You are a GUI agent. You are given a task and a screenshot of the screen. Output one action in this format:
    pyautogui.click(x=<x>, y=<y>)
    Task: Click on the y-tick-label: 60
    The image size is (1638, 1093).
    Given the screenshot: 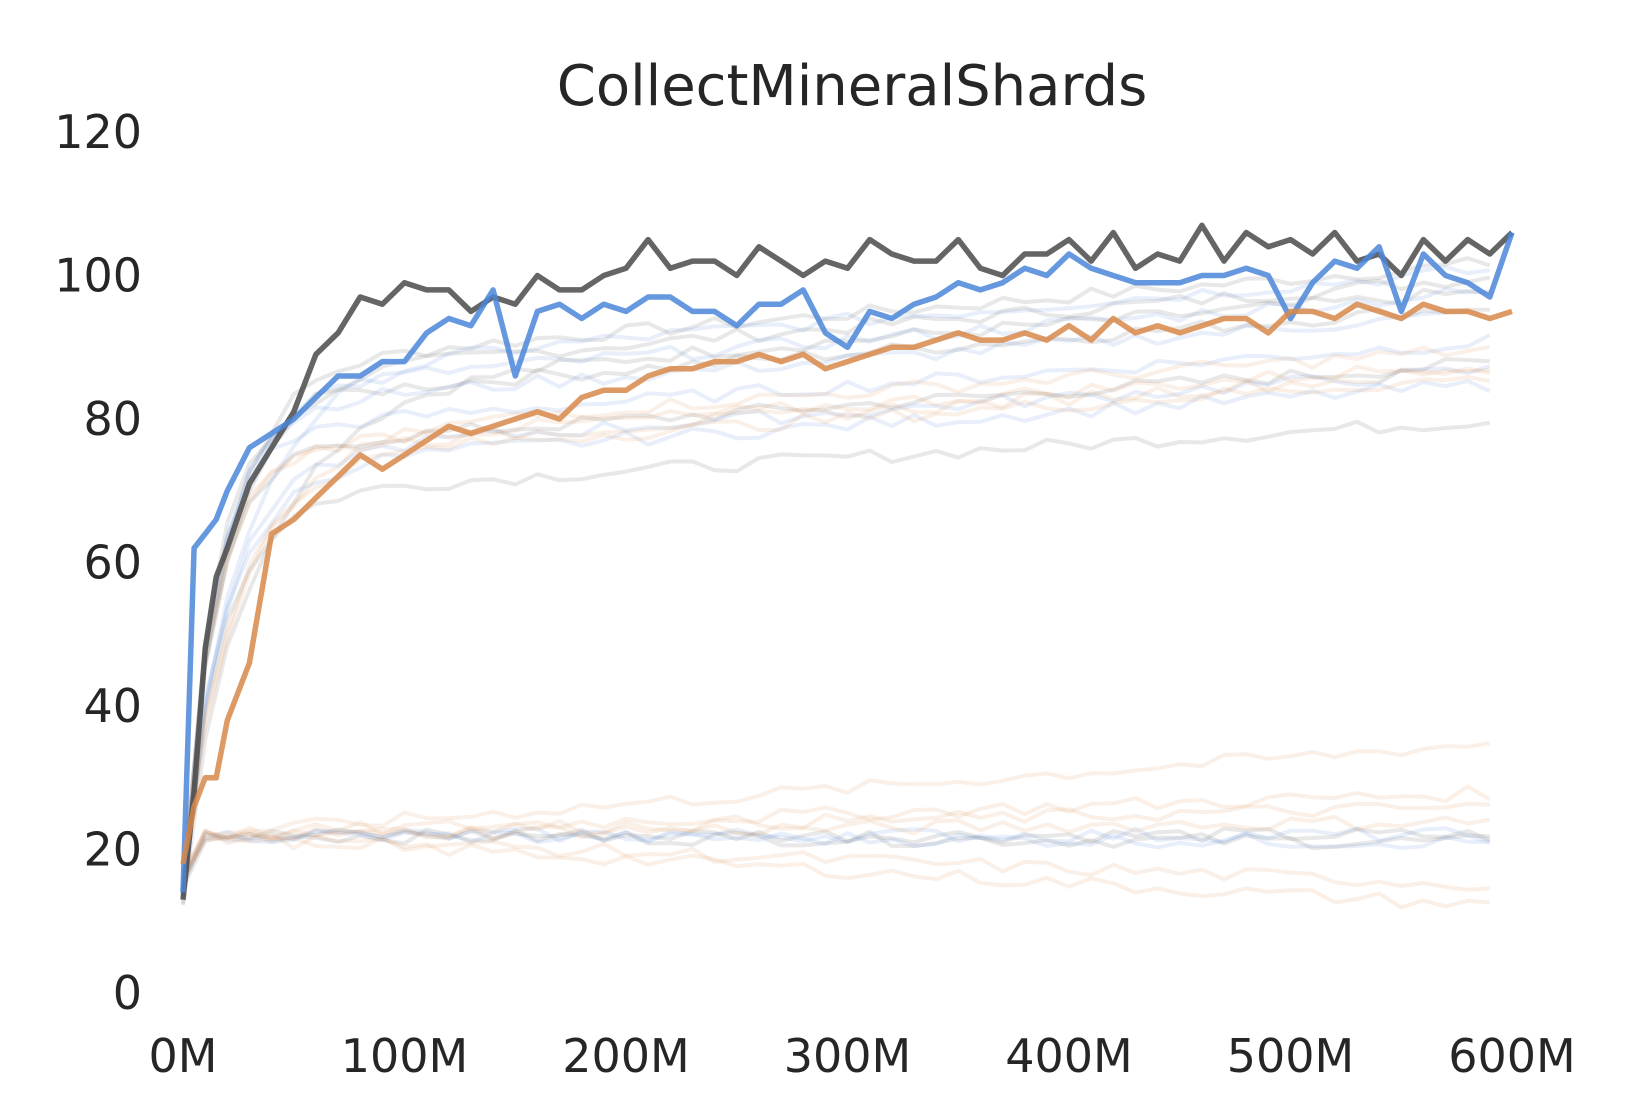 What is the action you would take?
    pyautogui.click(x=112, y=563)
    